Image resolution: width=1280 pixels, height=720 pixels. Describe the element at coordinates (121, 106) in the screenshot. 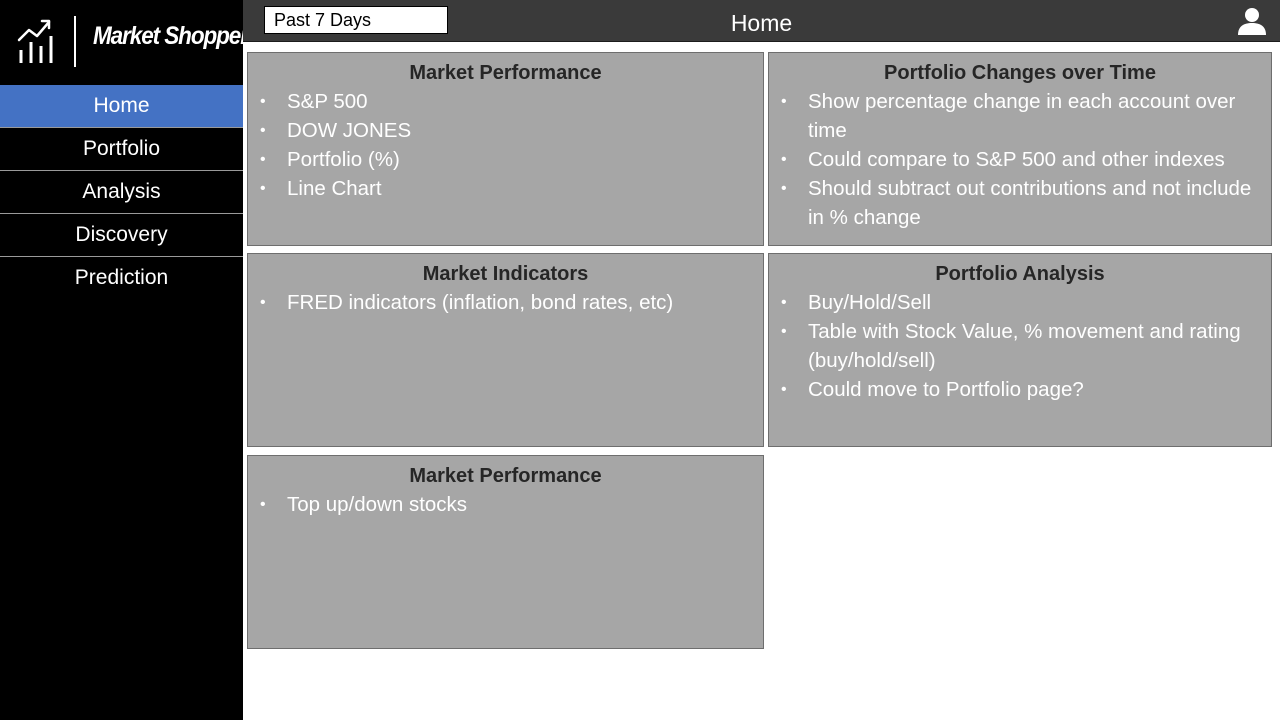

I see `sidebar-item-home: Home` at that location.